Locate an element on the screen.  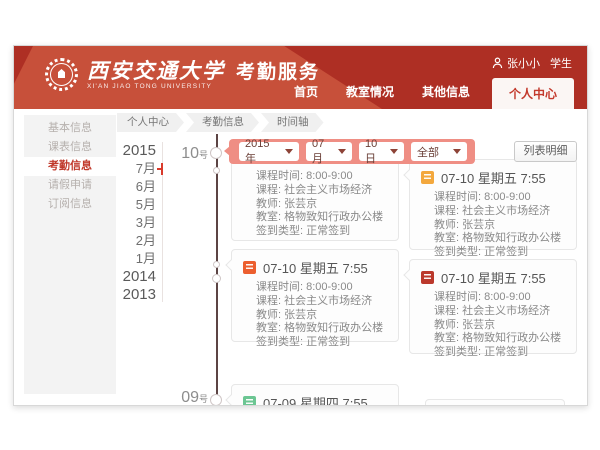
user-role: 学生 is located at coordinates (561, 64).